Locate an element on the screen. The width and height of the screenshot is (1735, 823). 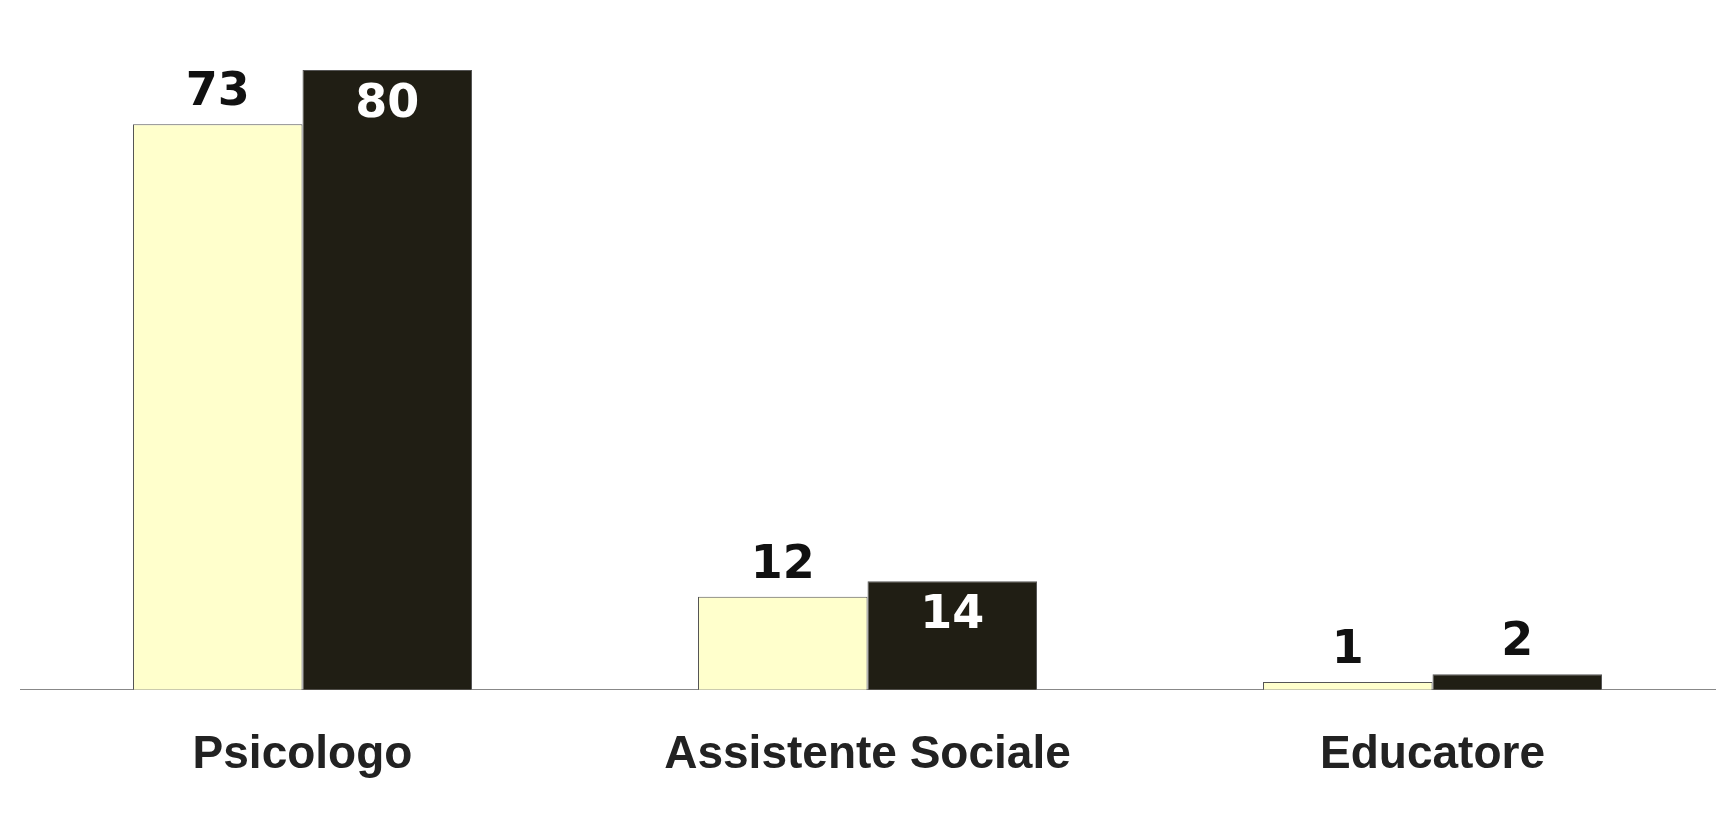
data-label: 1 is located at coordinates (1347, 647).